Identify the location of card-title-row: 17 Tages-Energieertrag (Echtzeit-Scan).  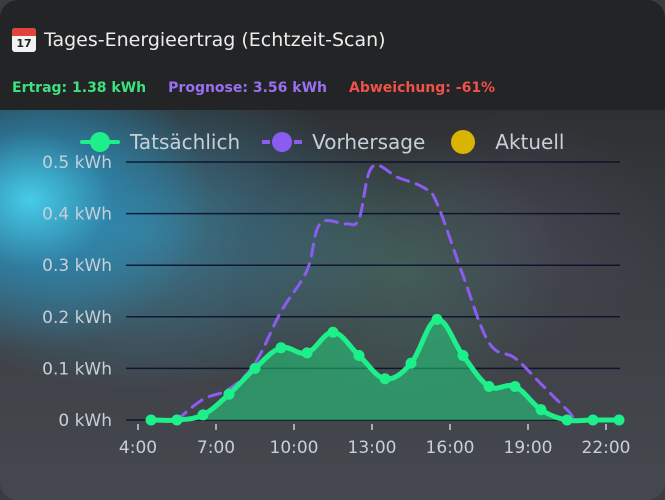
(199, 40).